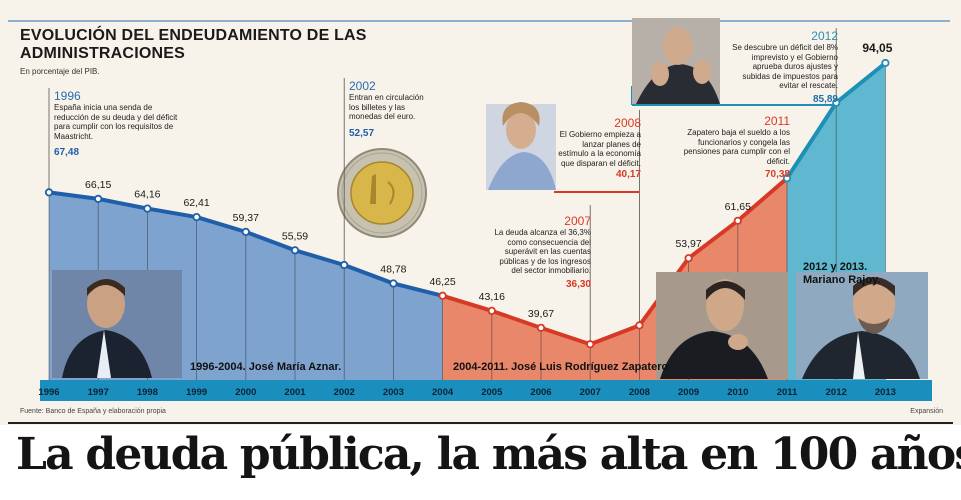 The width and height of the screenshot is (961, 500). What do you see at coordinates (98, 392) in the screenshot?
I see `x-tick-label: 1997` at bounding box center [98, 392].